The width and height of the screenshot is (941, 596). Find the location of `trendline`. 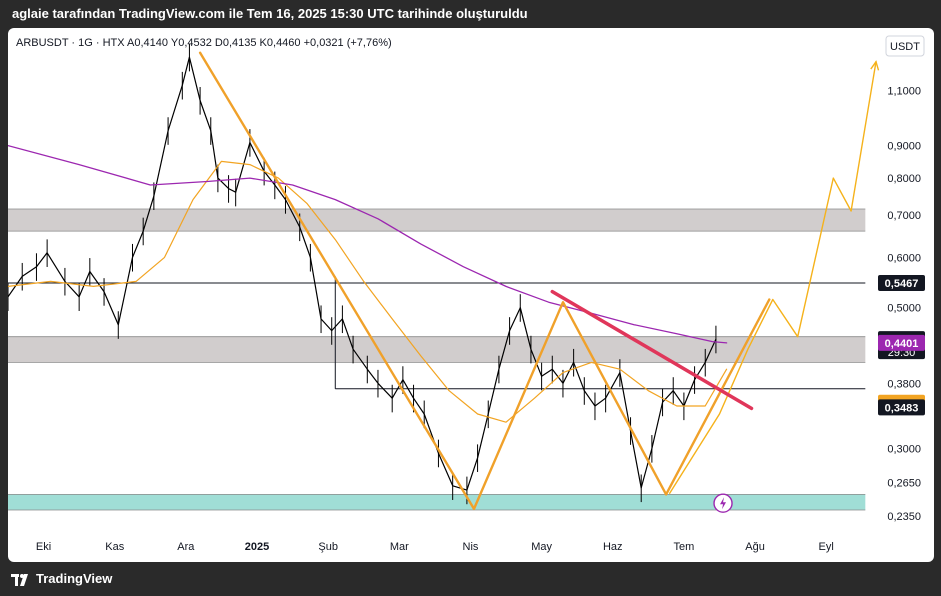

trendline is located at coordinates (652, 350).